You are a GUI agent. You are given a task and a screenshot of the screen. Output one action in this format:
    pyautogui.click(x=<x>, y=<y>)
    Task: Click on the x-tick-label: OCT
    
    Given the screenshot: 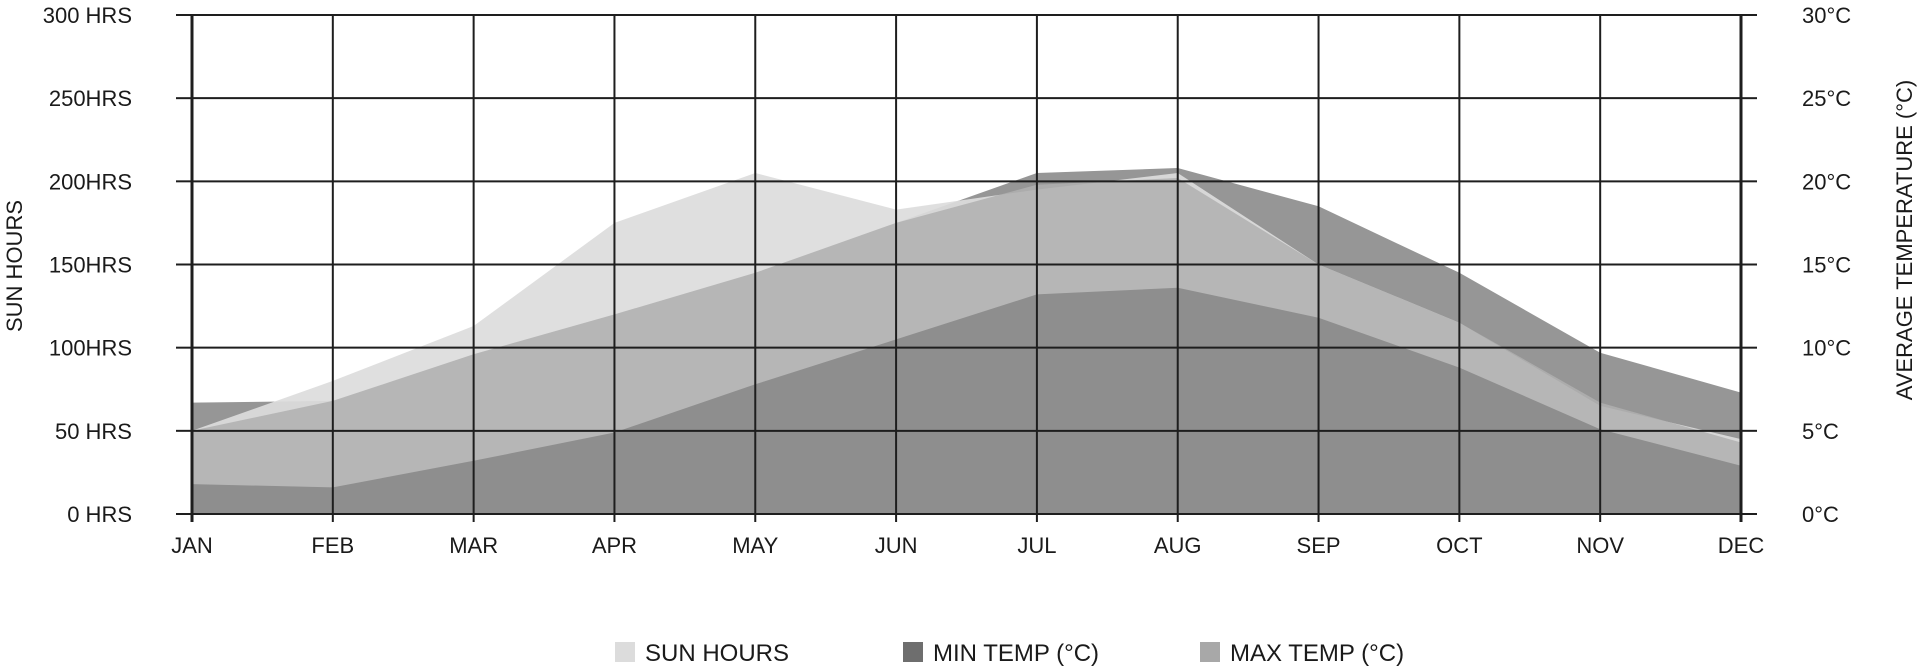 What is the action you would take?
    pyautogui.click(x=1459, y=545)
    